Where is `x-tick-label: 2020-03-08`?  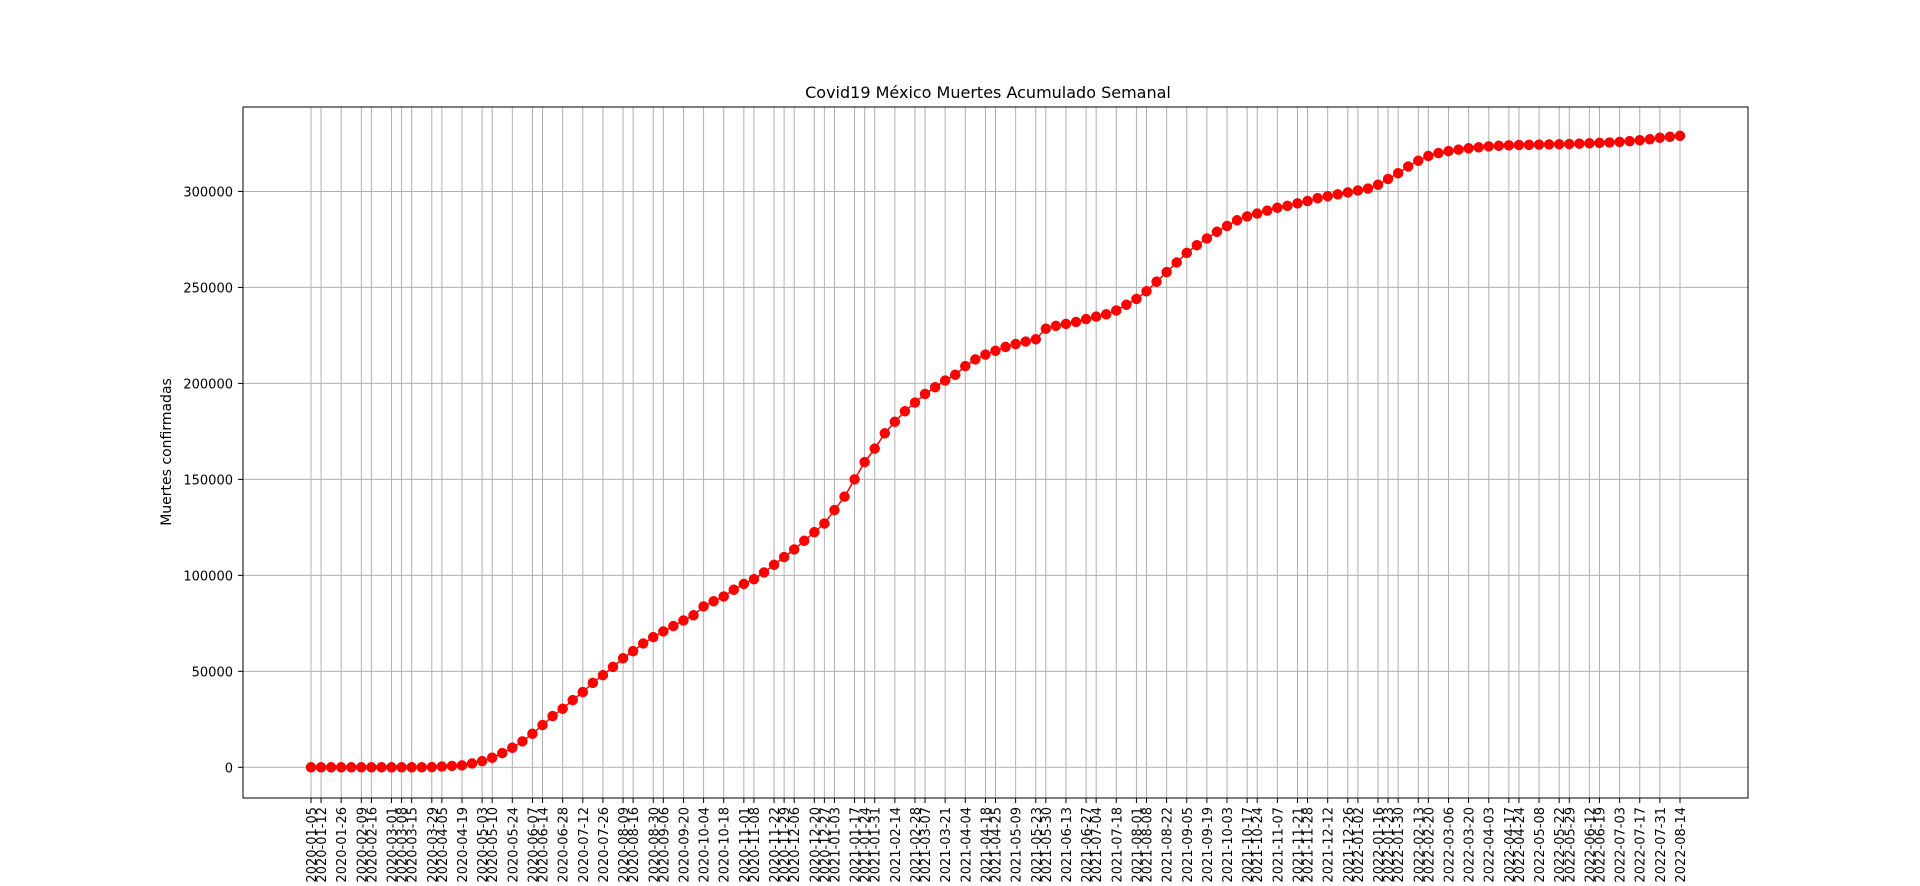 x-tick-label: 2020-03-08 is located at coordinates (403, 845).